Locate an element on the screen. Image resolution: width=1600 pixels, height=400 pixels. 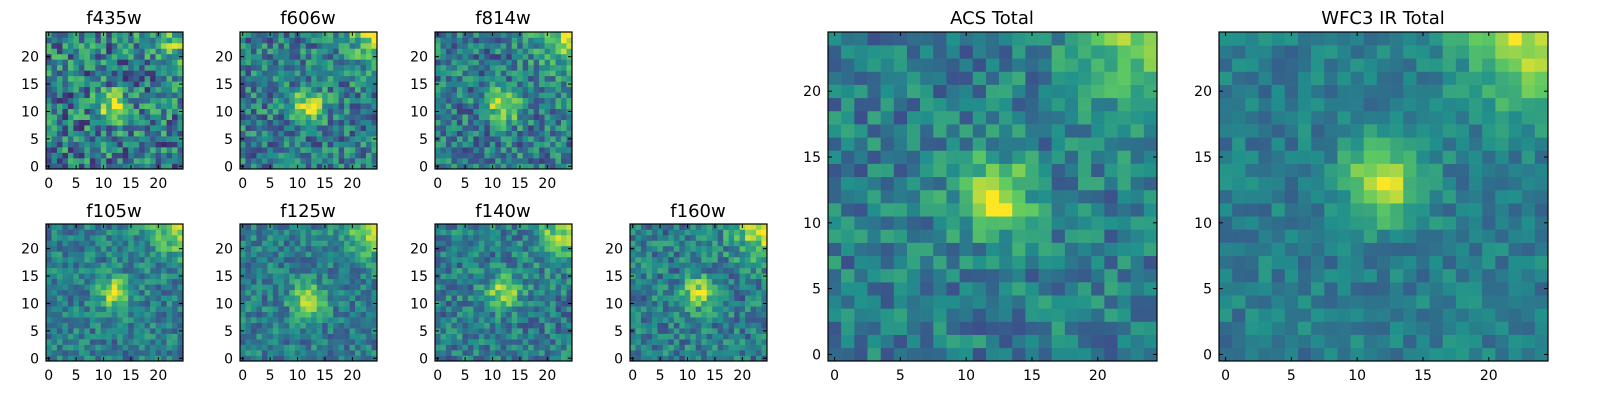
panel-title: f160w is located at coordinates (697, 211).